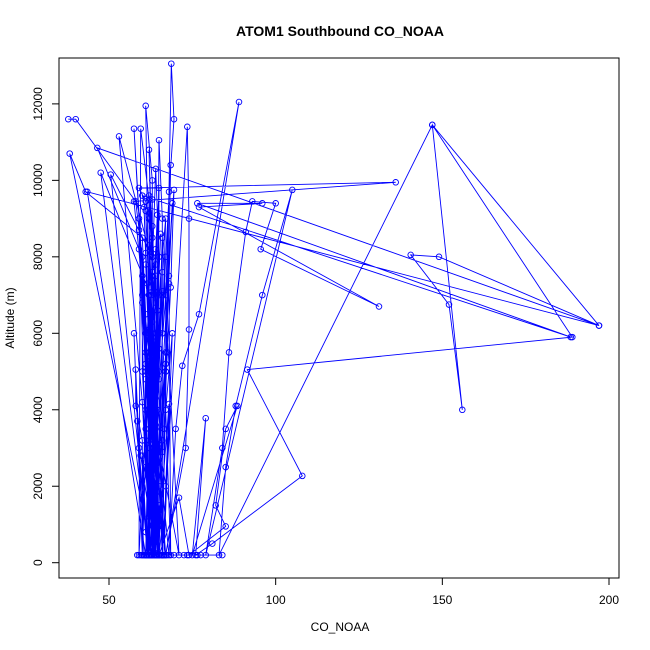  Describe the element at coordinates (38, 562) in the screenshot. I see `y-tick-label: 0` at that location.